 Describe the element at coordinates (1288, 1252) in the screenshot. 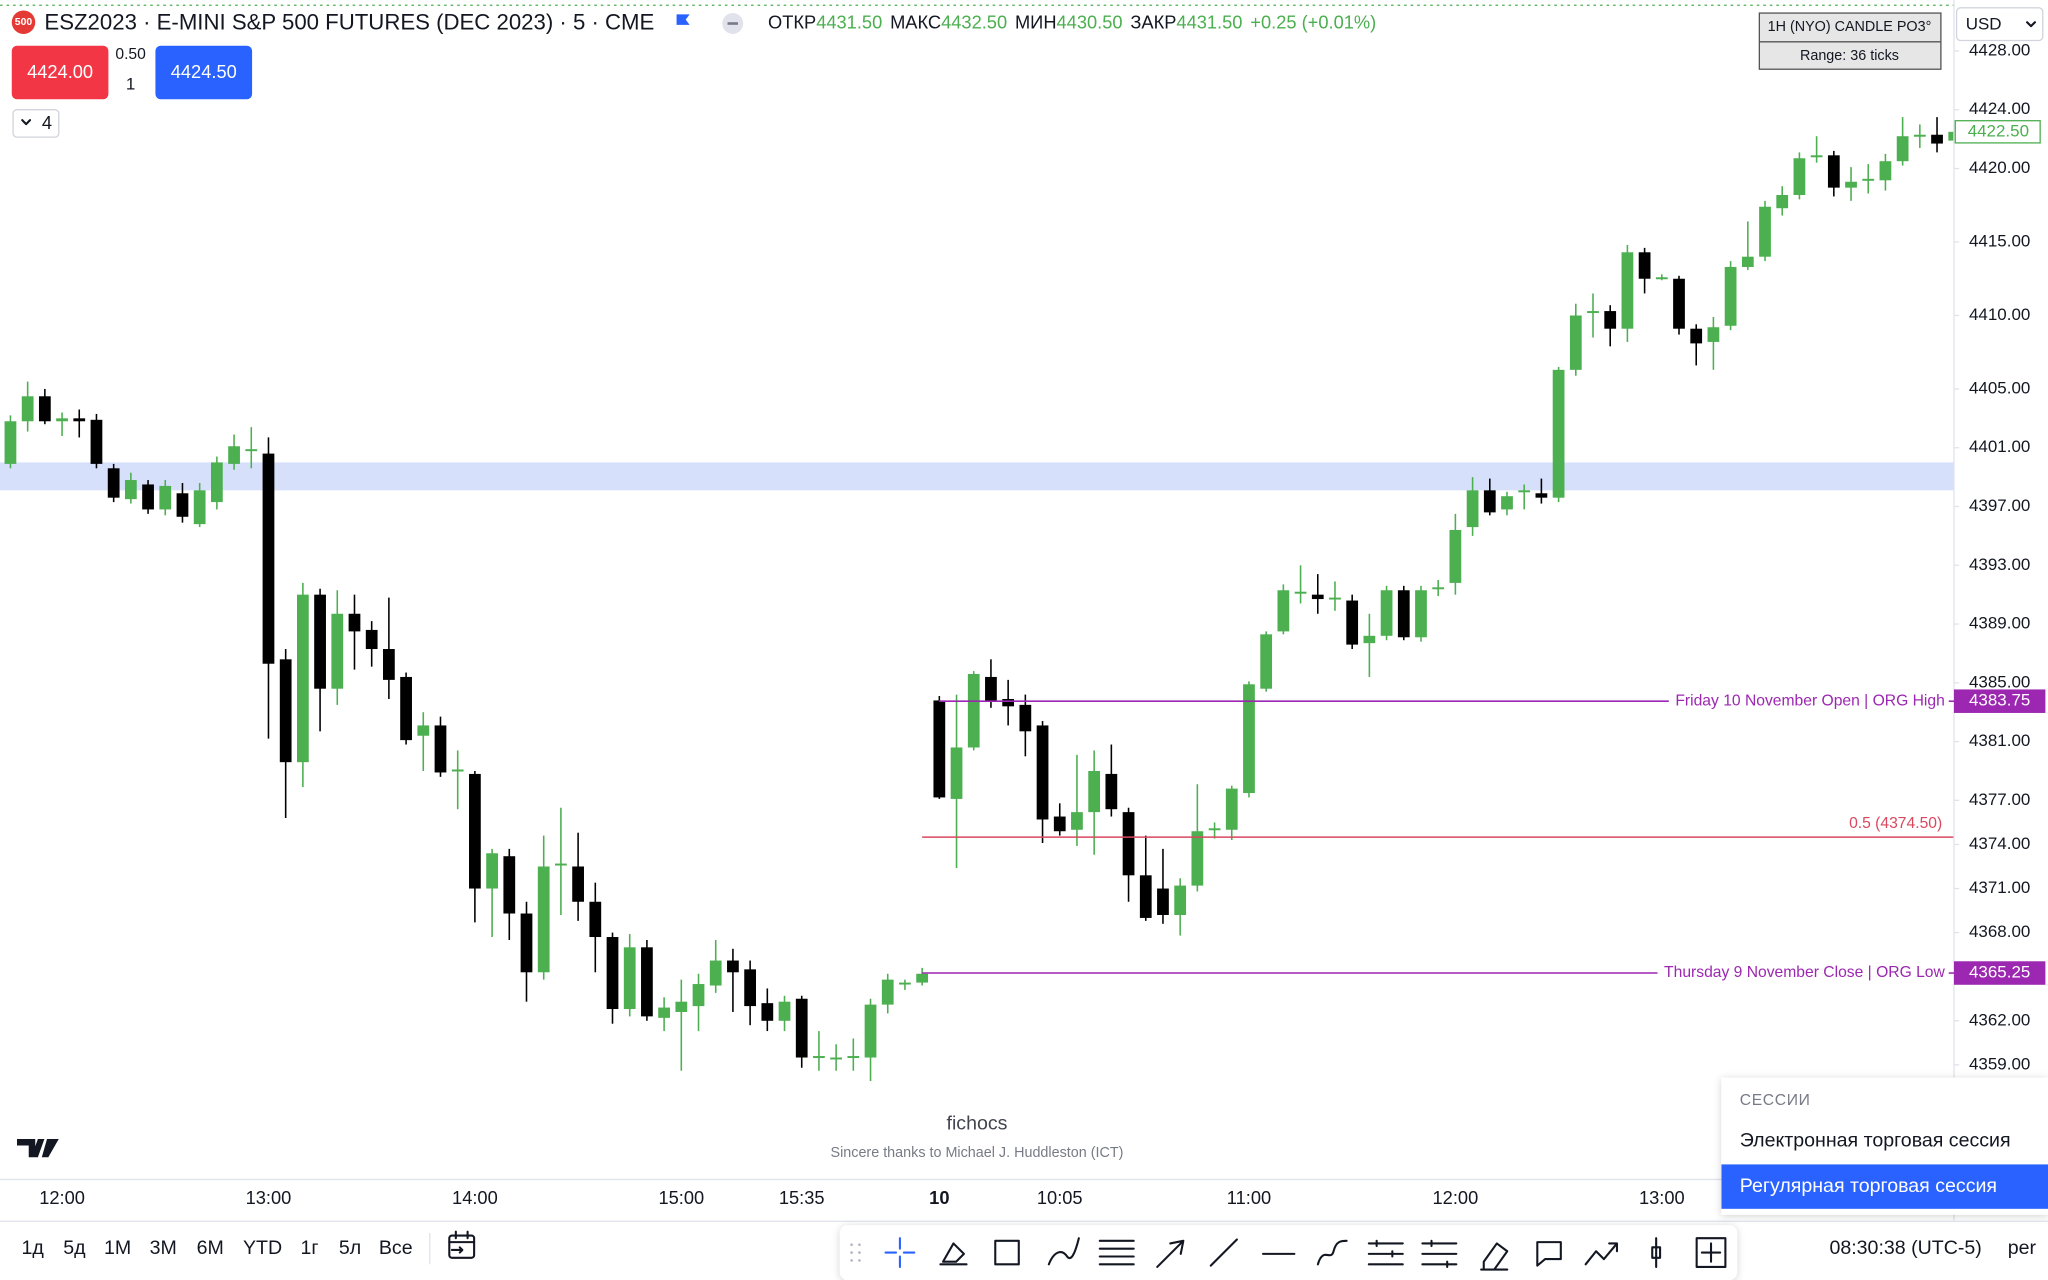

I see `drawing-toolbar` at that location.